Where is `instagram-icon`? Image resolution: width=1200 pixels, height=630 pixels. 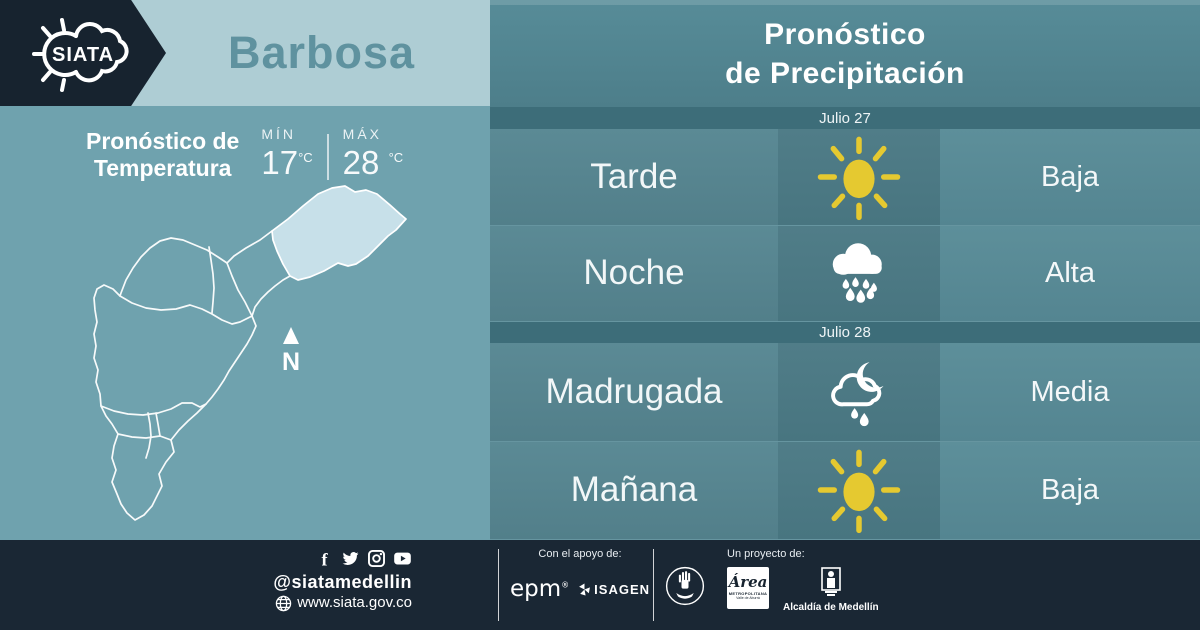 instagram-icon is located at coordinates (376, 558).